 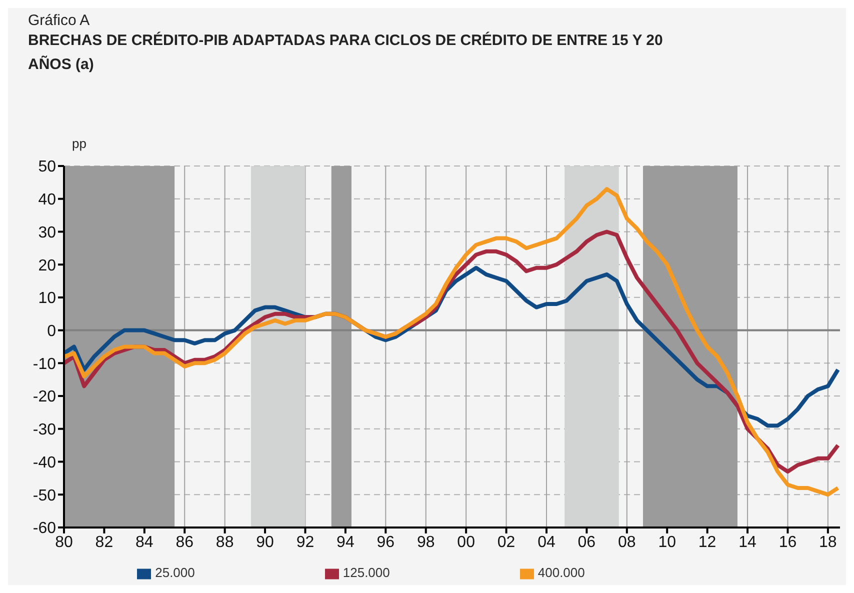 What do you see at coordinates (667, 542) in the screenshot?
I see `x-tick-label: 10` at bounding box center [667, 542].